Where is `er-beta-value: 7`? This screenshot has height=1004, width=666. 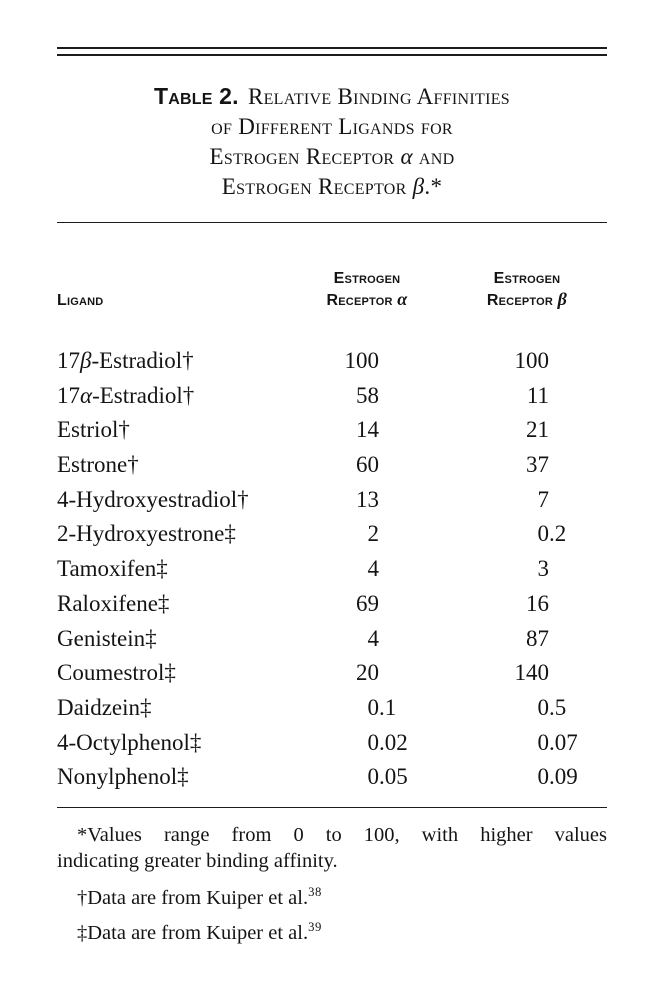
er-beta-value: 7 is located at coordinates (543, 499).